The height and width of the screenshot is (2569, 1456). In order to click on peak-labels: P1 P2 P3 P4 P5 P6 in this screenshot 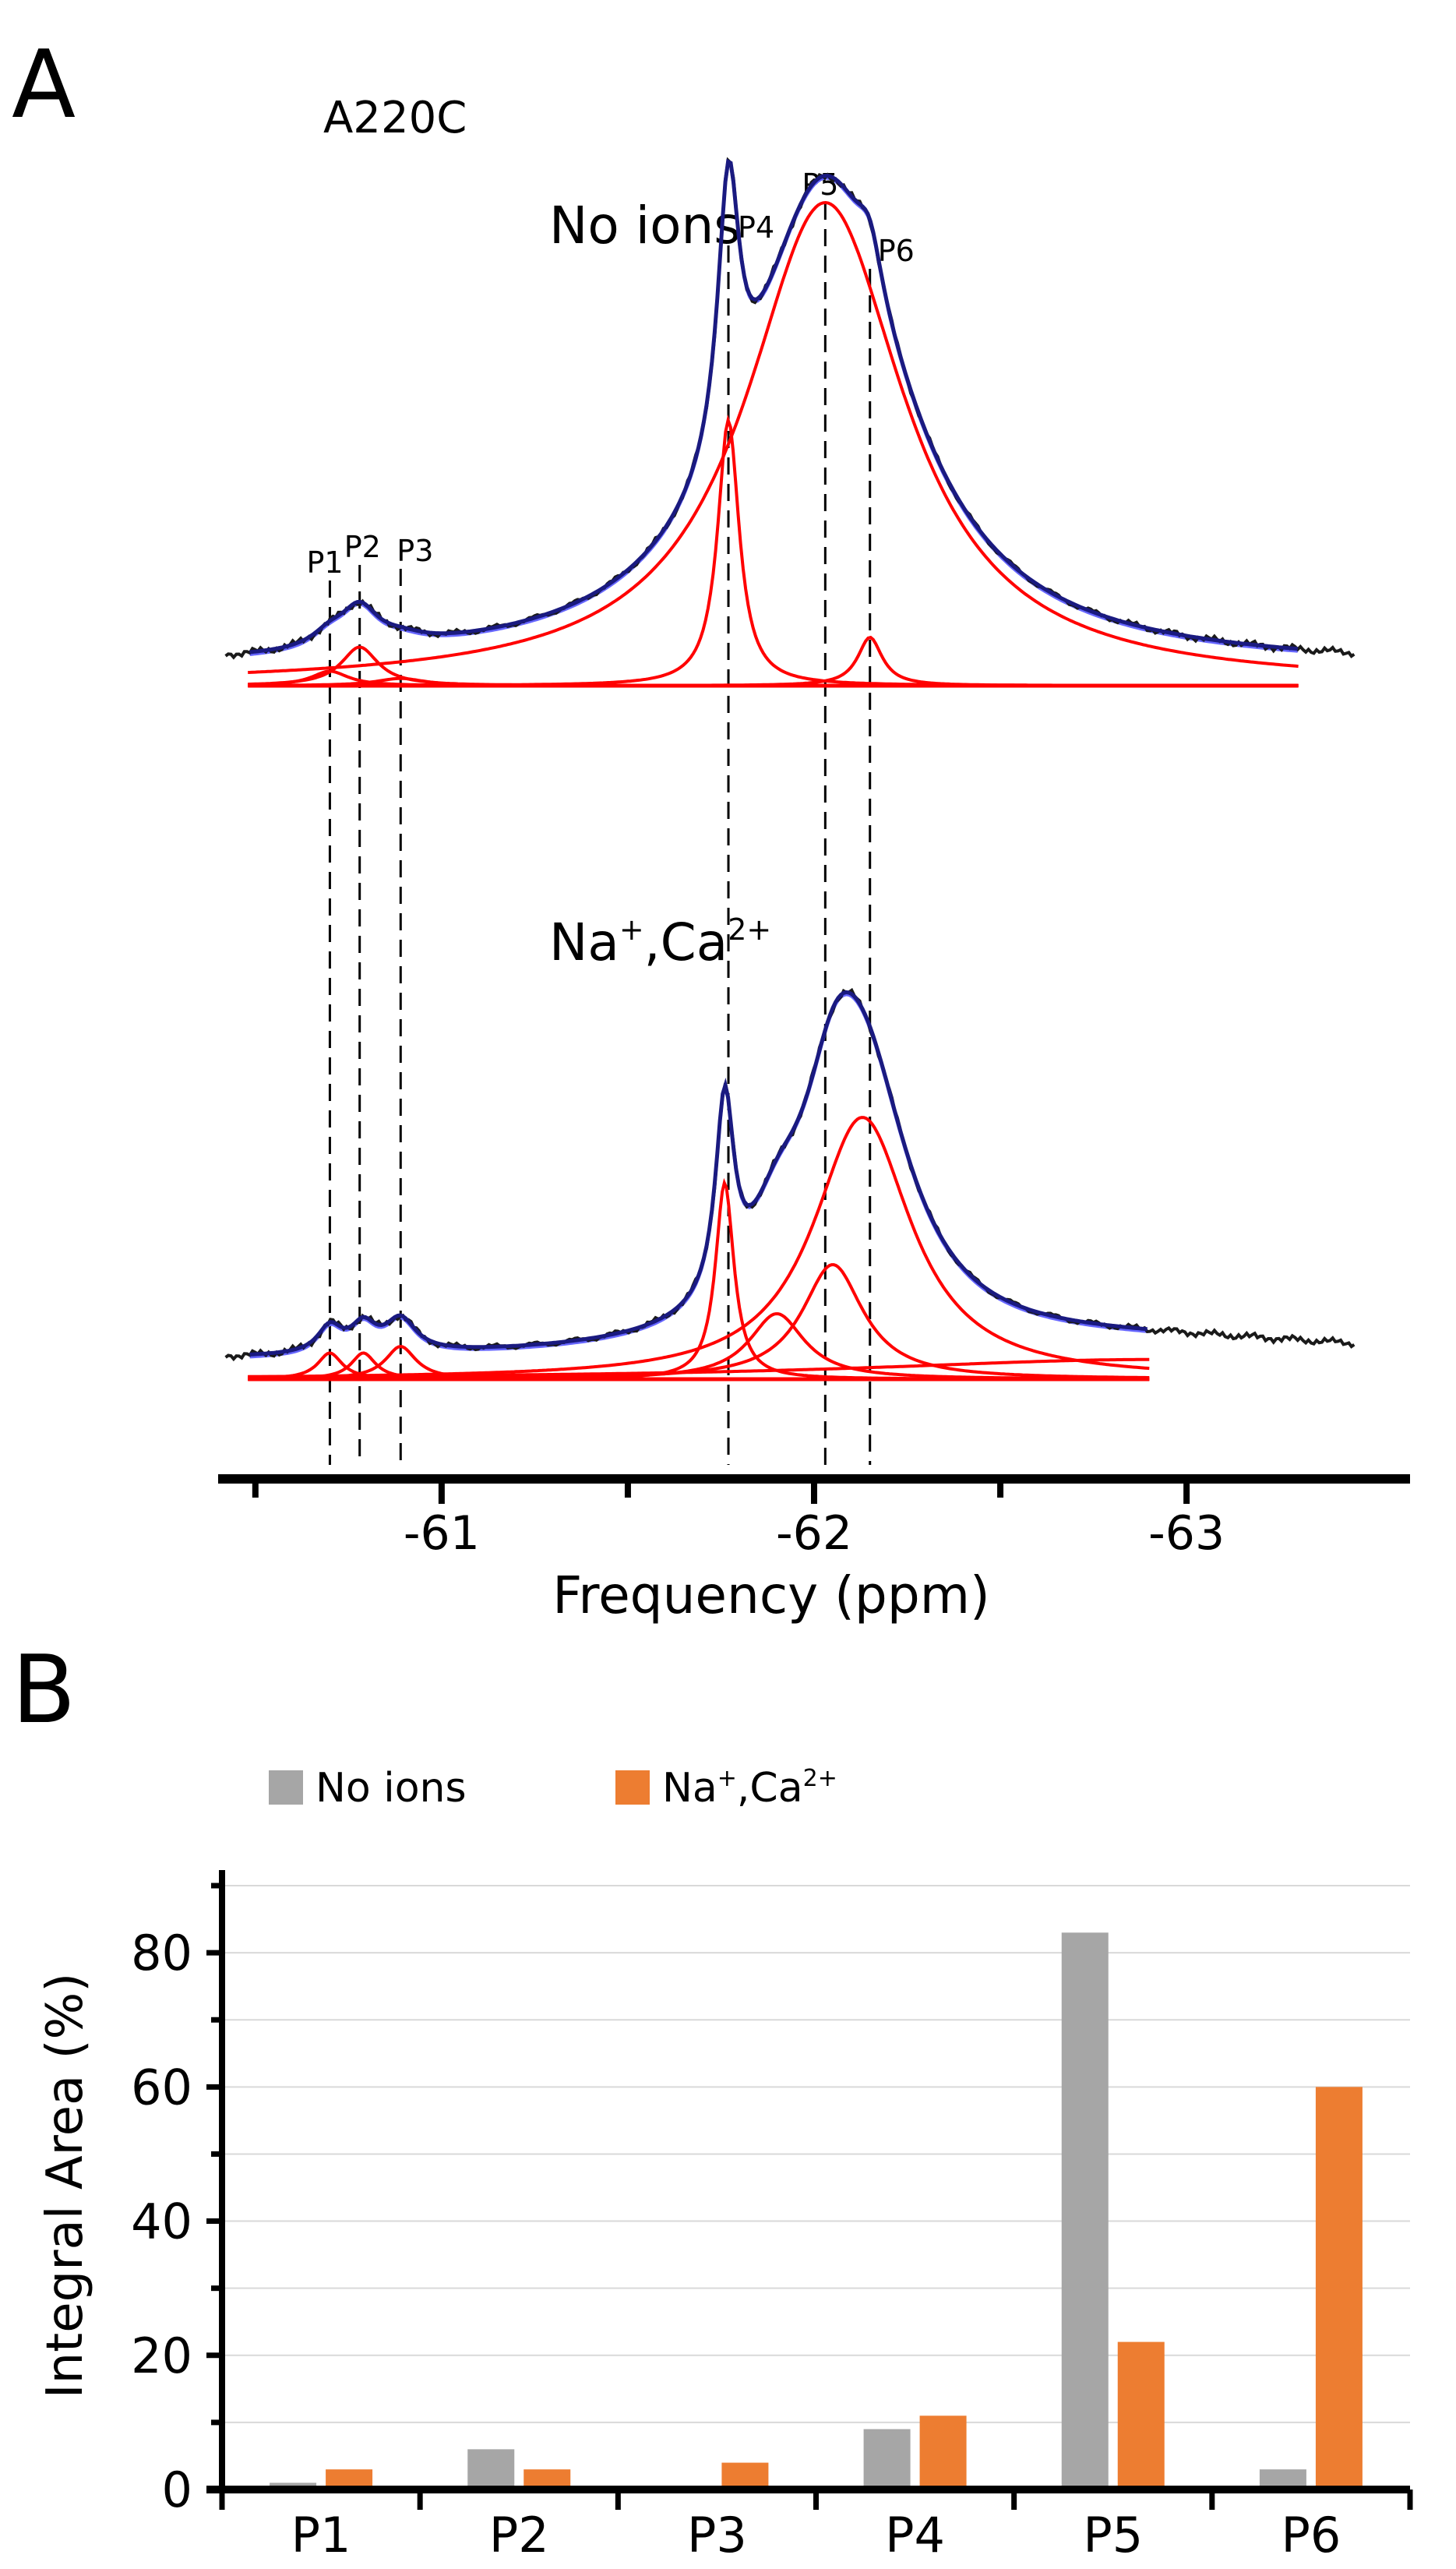, I will do `click(610, 374)`.